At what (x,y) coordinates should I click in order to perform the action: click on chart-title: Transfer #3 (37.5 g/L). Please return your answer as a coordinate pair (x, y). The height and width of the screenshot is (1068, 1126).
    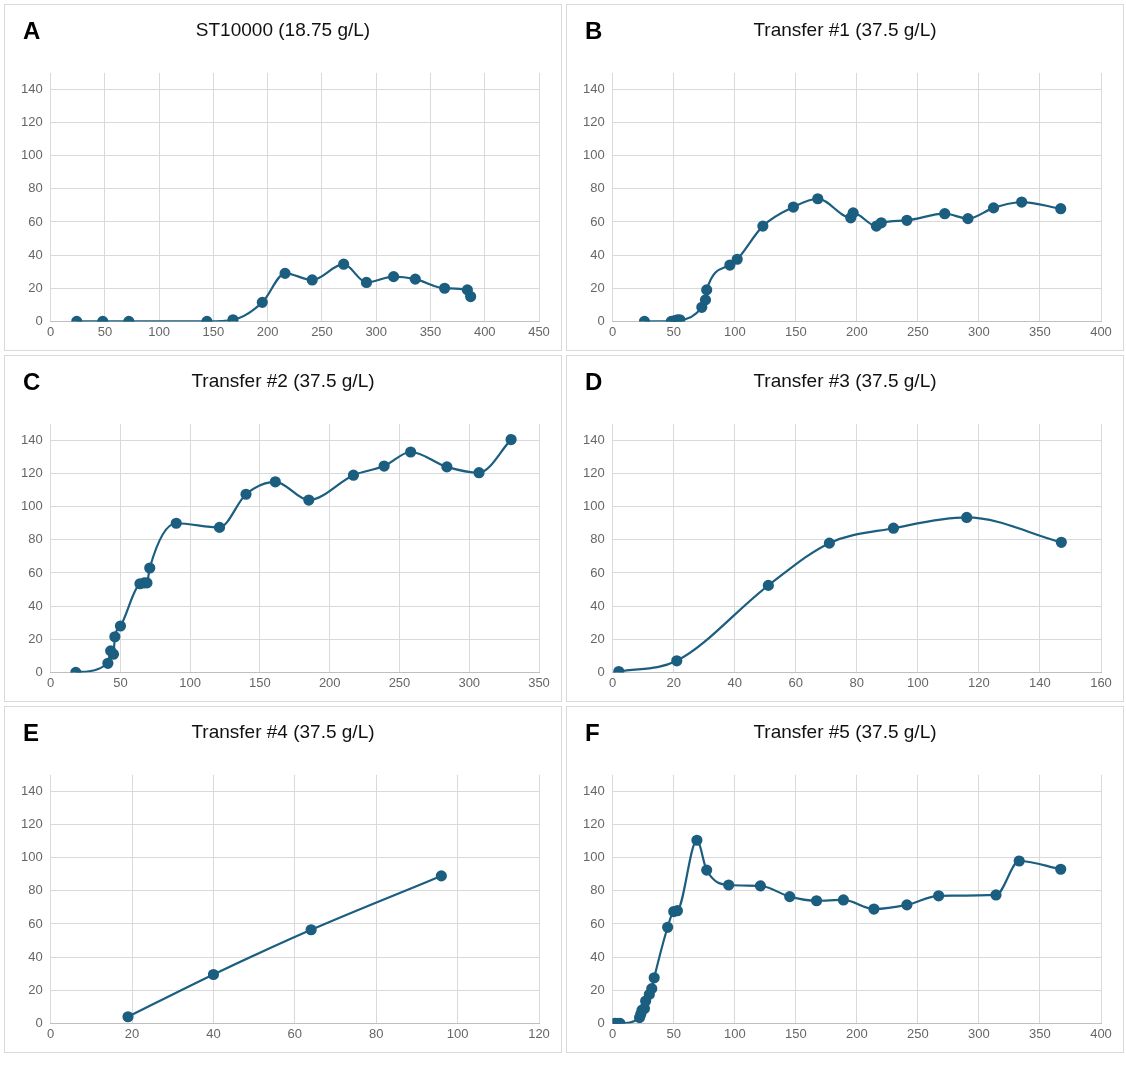
    Looking at the image, I should click on (845, 380).